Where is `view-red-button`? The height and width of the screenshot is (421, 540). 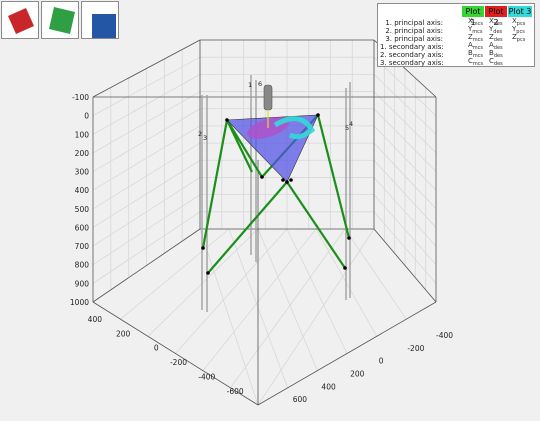
view-red-button is located at coordinates (20, 20).